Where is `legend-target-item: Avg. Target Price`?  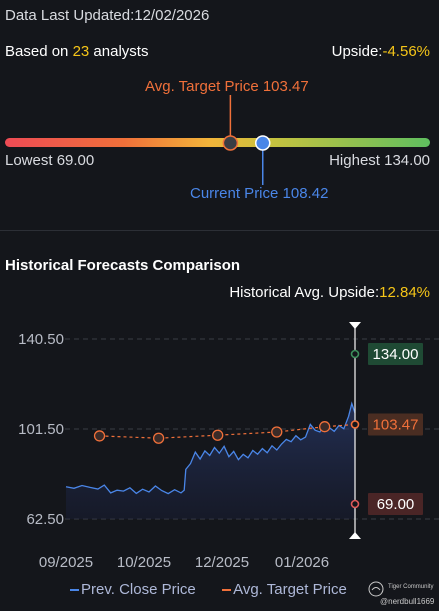
legend-target-item: Avg. Target Price is located at coordinates (284, 589).